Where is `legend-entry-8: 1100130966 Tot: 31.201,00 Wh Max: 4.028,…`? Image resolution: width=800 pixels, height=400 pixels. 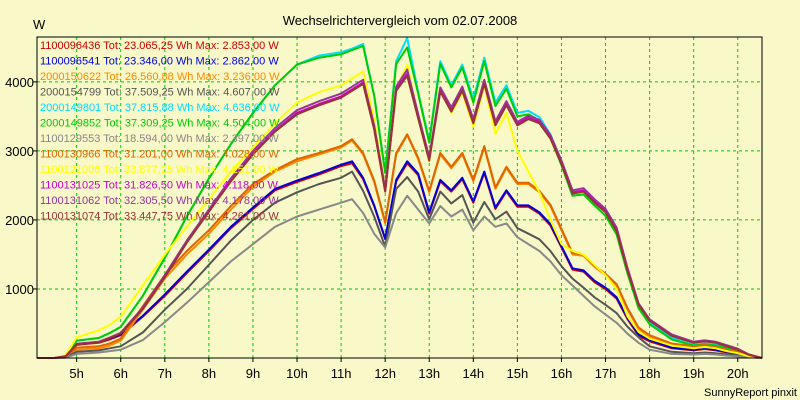
legend-entry-8: 1100130966 Tot: 31.201,00 Wh Max: 4.028,… is located at coordinates (159, 155).